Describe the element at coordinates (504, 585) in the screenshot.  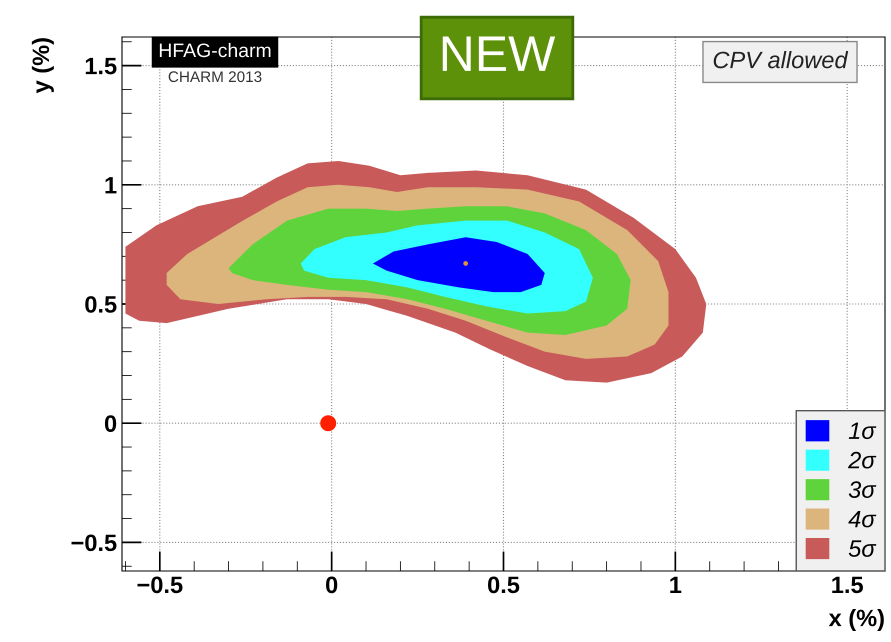
I see `x-tick-label: 0.5` at that location.